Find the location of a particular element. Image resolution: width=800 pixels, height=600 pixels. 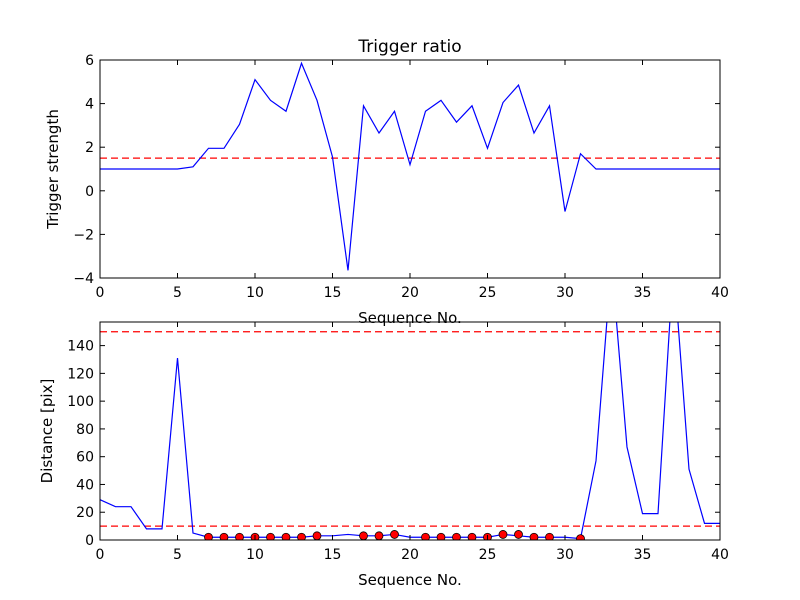

y-tick-label: 100 is located at coordinates (80, 402).